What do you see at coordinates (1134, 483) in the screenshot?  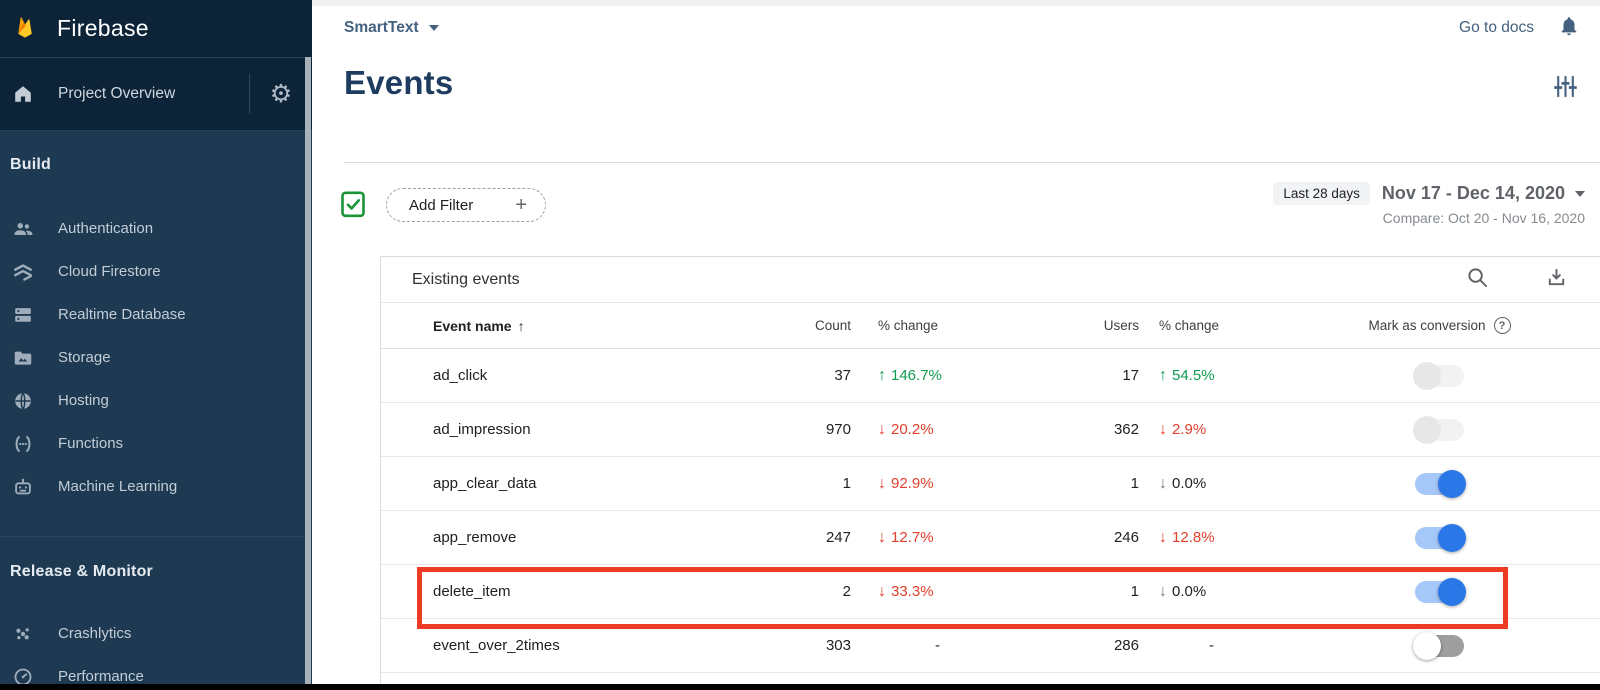 I see `users-cell: 1` at bounding box center [1134, 483].